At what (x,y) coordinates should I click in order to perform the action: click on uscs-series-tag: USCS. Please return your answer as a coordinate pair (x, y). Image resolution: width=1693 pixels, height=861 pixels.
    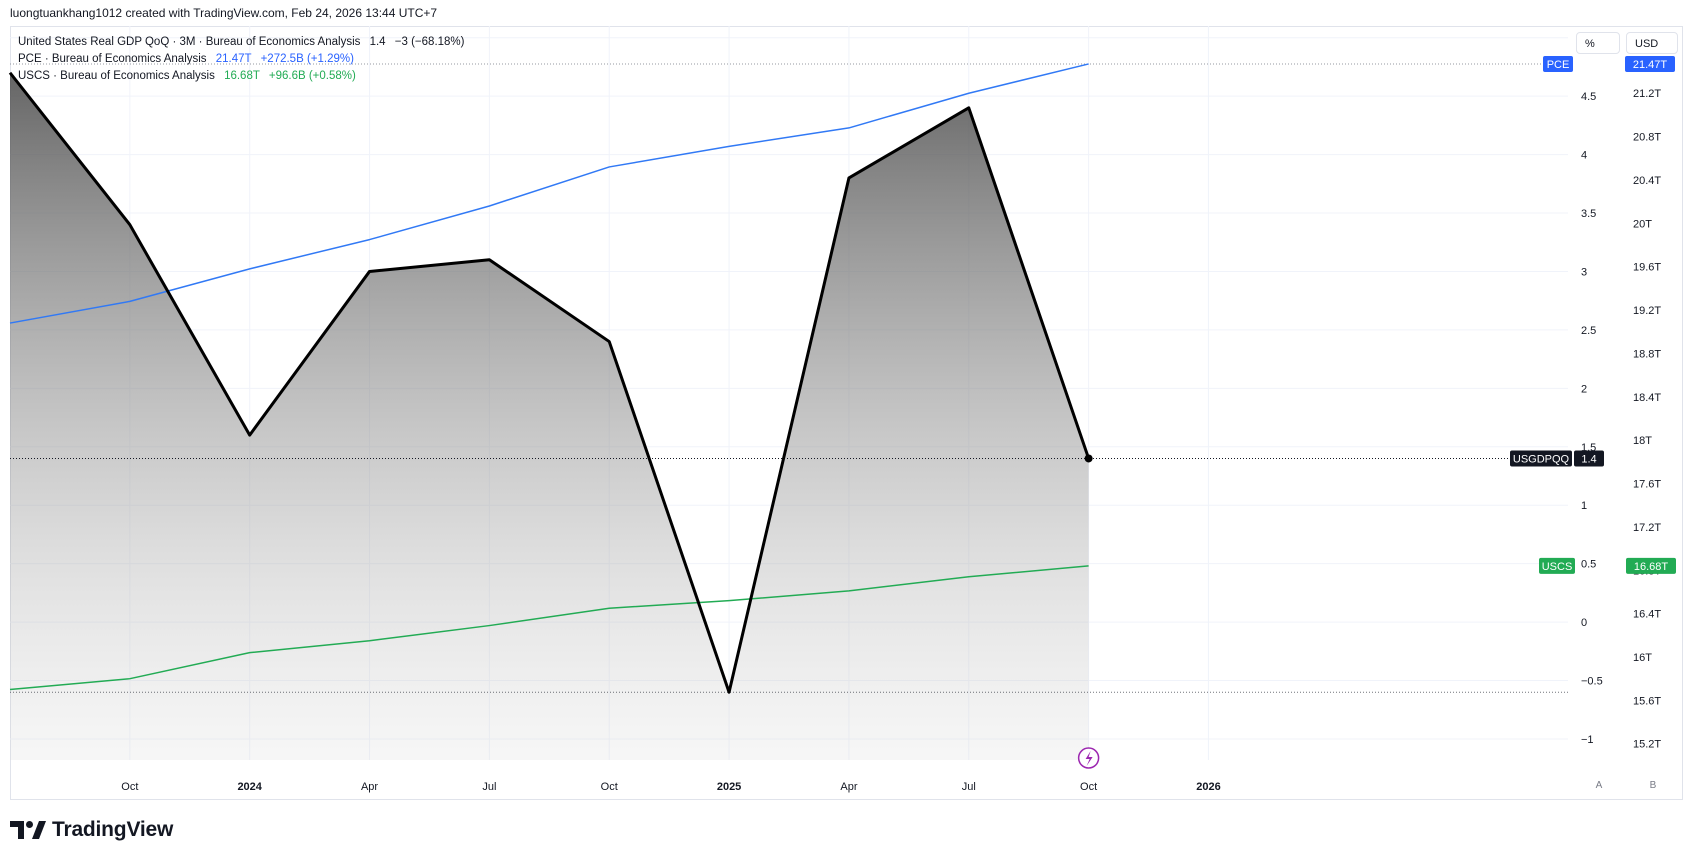
    Looking at the image, I should click on (1557, 567).